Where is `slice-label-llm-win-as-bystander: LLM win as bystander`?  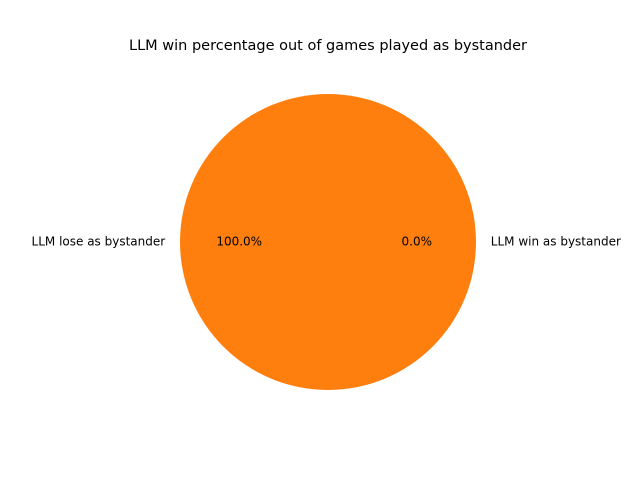
slice-label-llm-win-as-bystander: LLM win as bystander is located at coordinates (556, 242).